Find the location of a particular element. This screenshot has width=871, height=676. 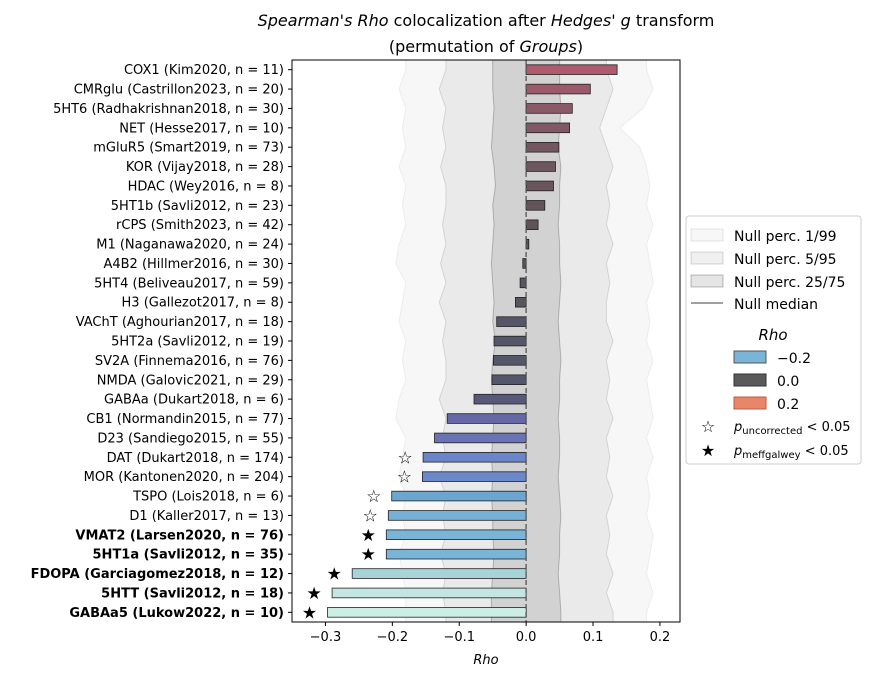

title-part: Groups is located at coordinates (547, 46).